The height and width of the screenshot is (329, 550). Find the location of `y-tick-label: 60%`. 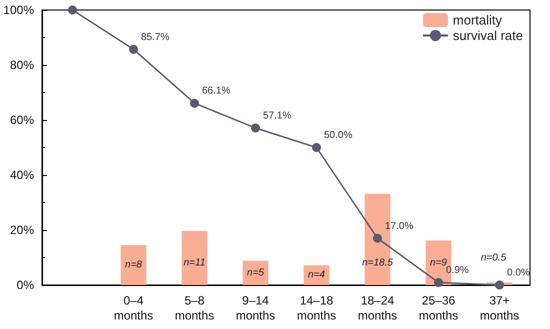

y-tick-label: 60% is located at coordinates (22, 120).